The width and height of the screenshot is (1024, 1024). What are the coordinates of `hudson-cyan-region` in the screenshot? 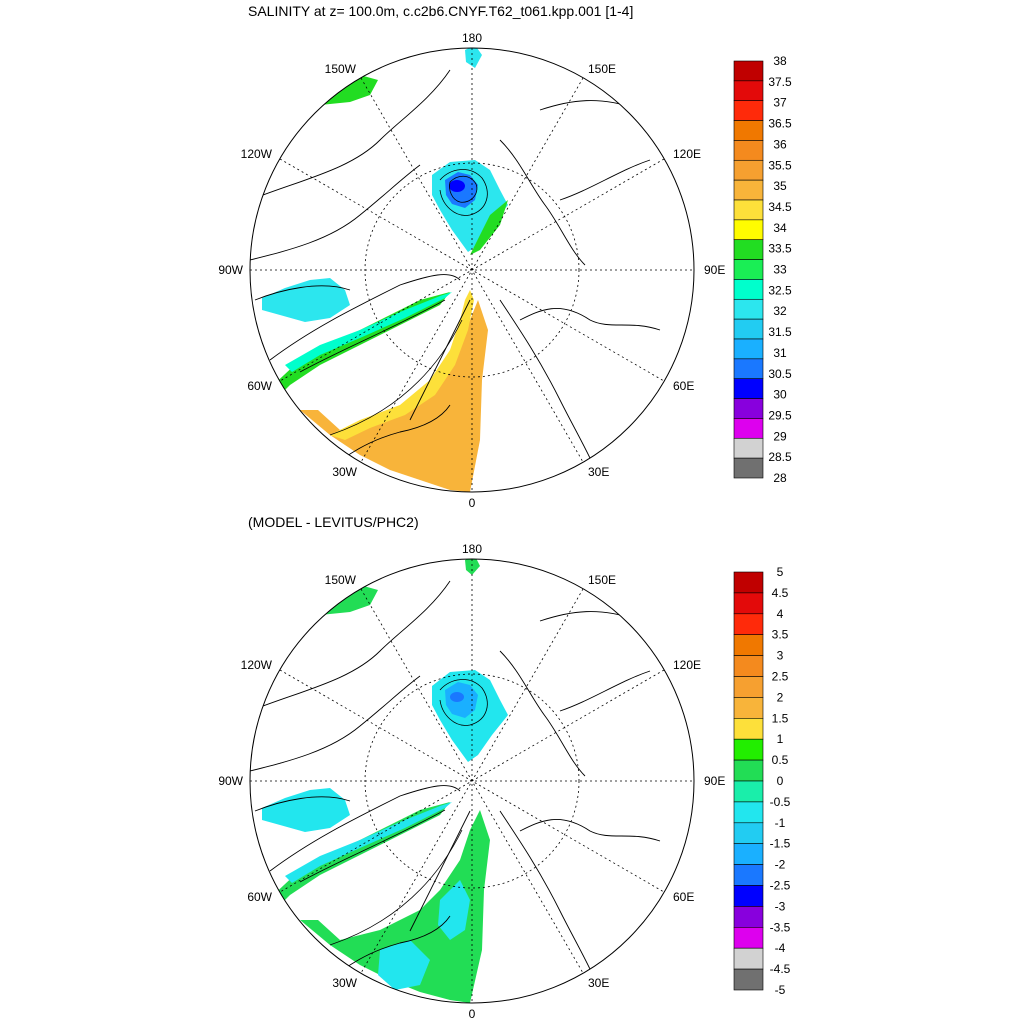 It's located at (306, 300).